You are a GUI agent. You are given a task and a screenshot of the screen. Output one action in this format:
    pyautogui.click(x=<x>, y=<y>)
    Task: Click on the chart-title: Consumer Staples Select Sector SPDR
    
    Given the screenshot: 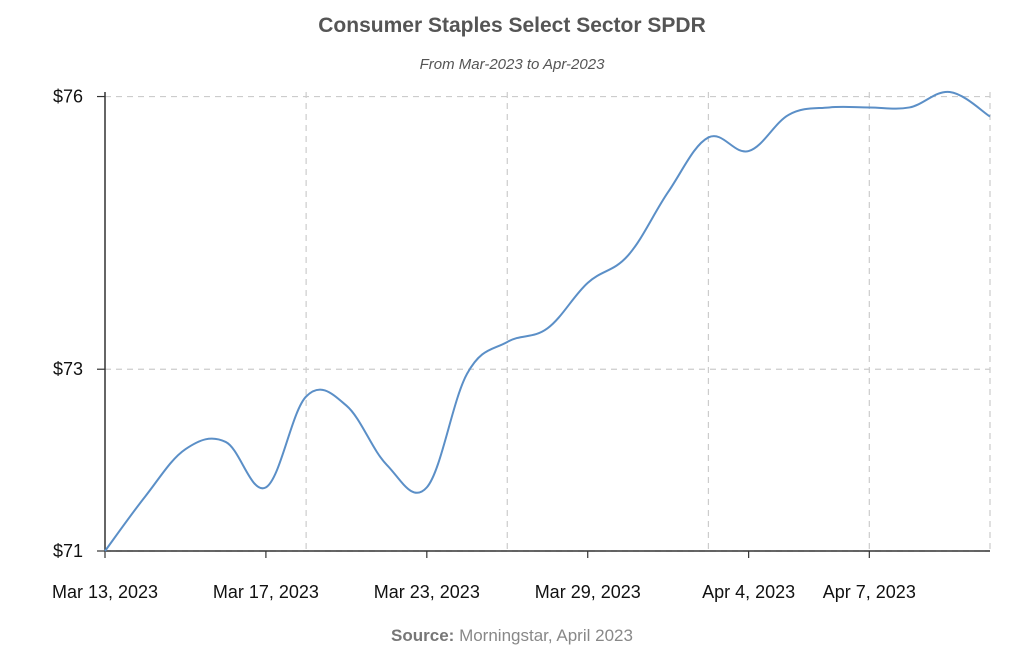 What is the action you would take?
    pyautogui.click(x=512, y=25)
    